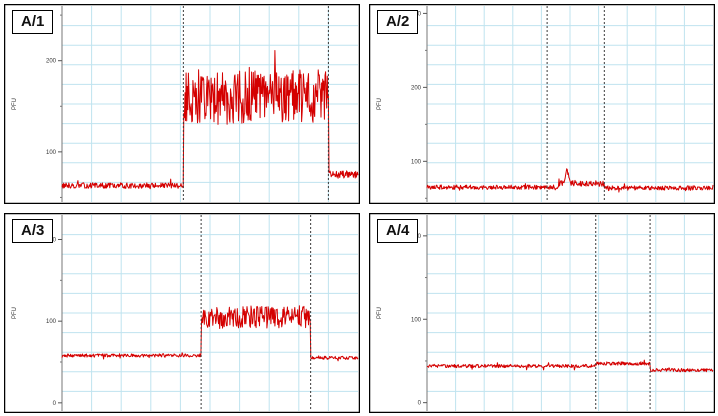 Image resolution: width=718 pixels, height=416 pixels. I want to click on panel-label: A/3, so click(33, 231).